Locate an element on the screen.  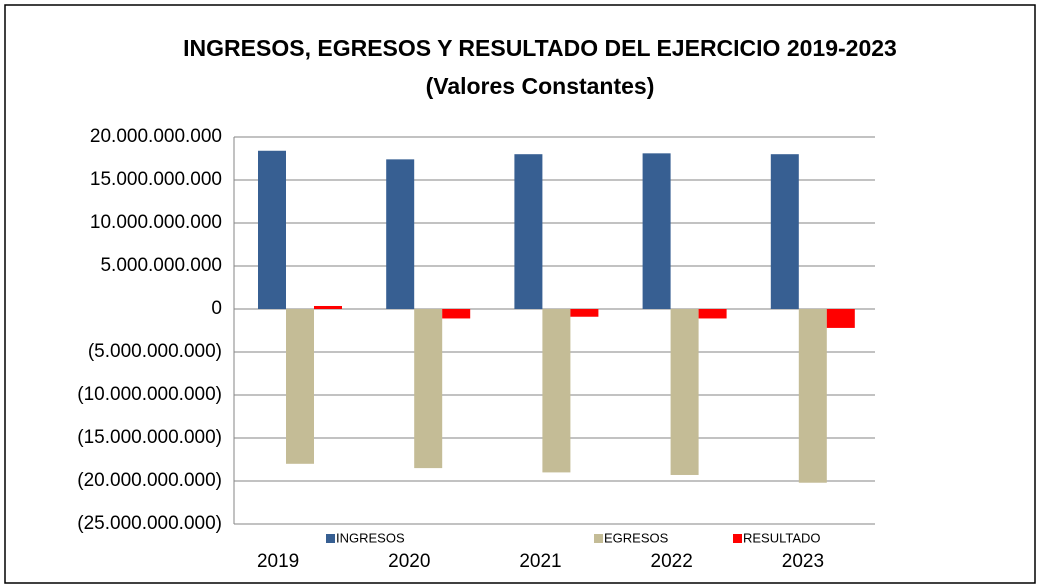
y-tick-label: (10.000.000.000) is located at coordinates (149, 394).